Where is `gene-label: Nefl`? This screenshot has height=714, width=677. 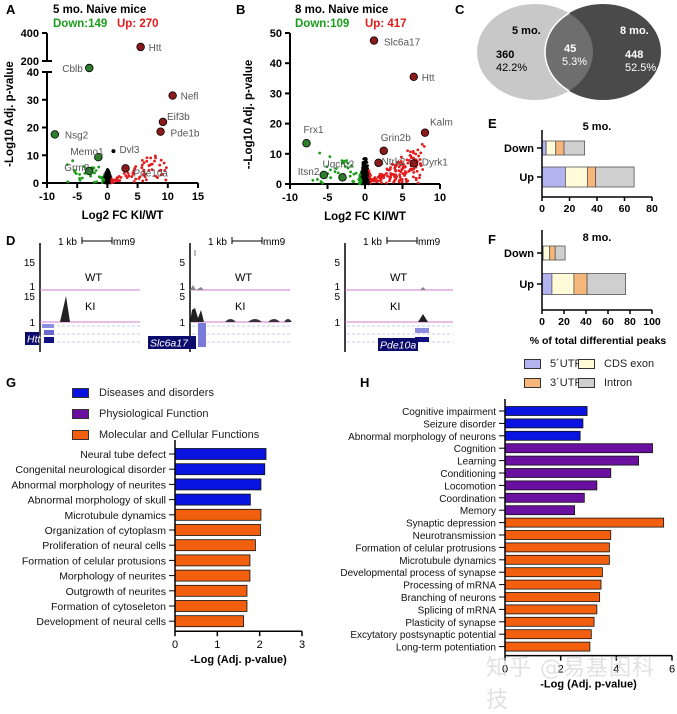 gene-label: Nefl is located at coordinates (190, 97).